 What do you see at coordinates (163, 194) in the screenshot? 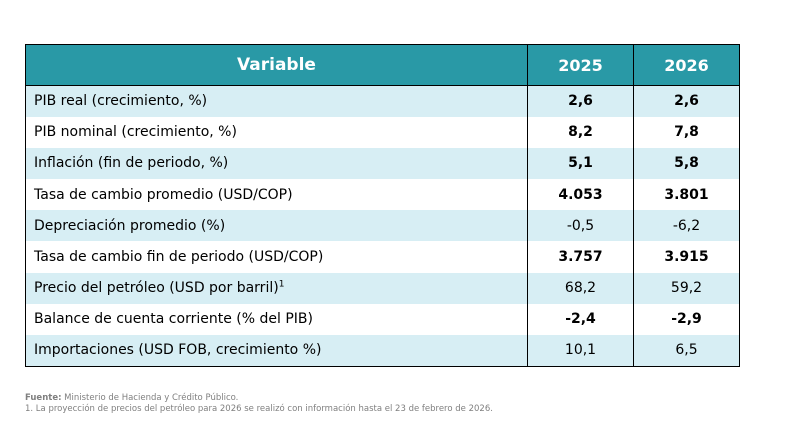
I see `row-label: Tasa de cambio promedio (USD/COP)` at bounding box center [163, 194].